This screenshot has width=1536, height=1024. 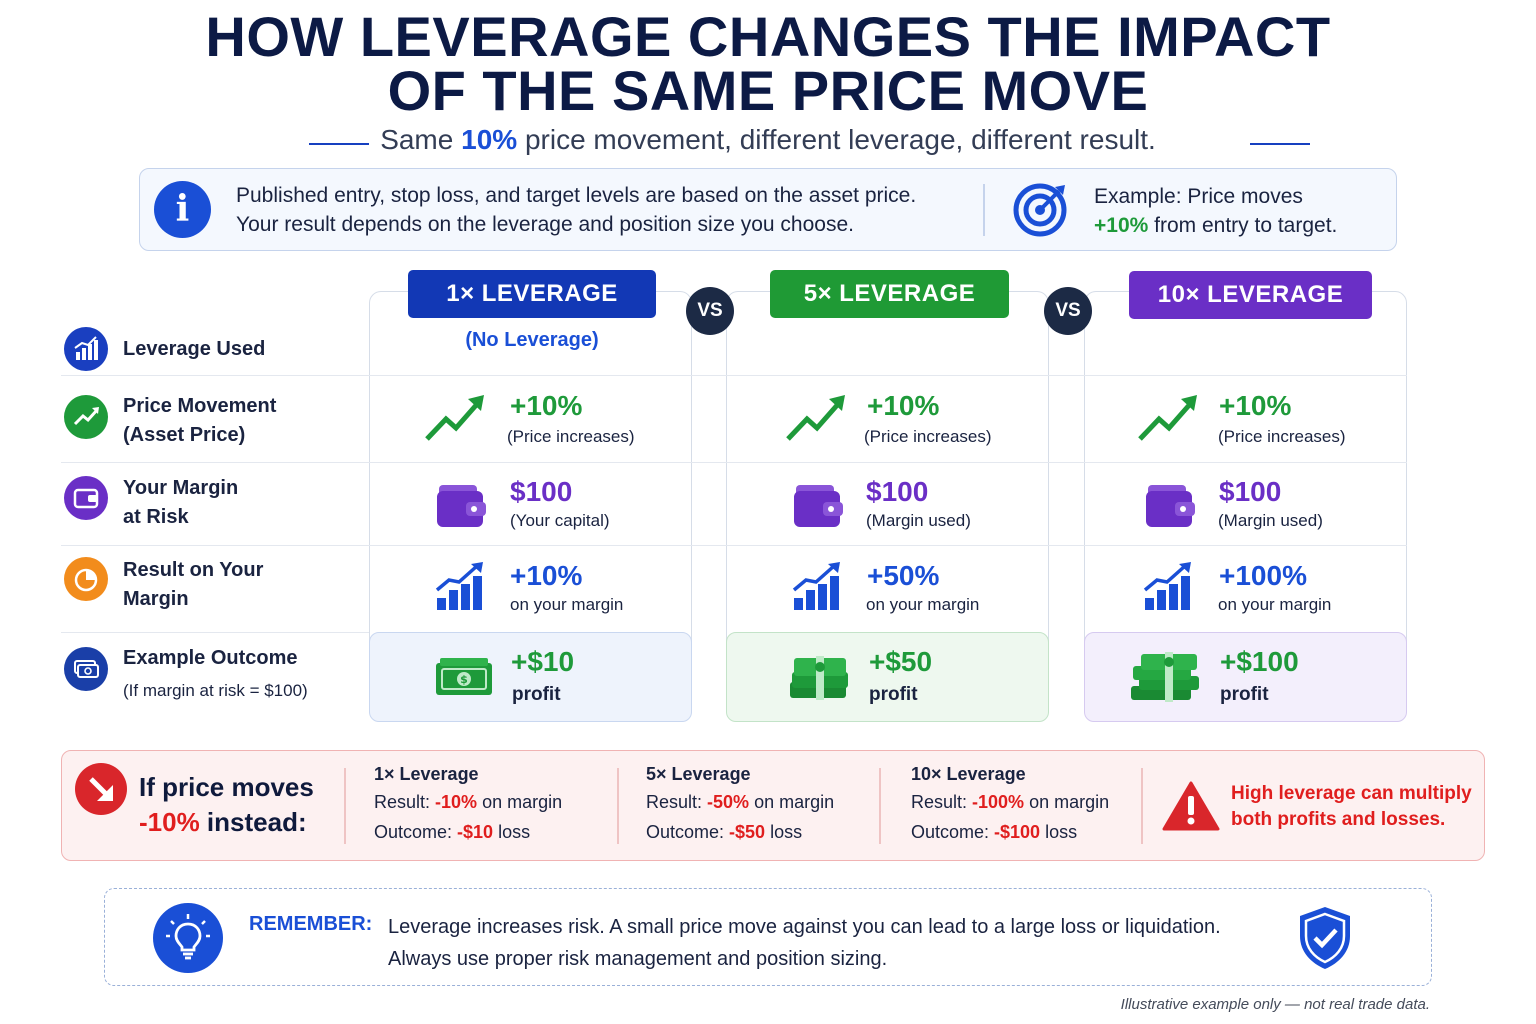 I want to click on price-note-5x: (Price increases), so click(x=928, y=436).